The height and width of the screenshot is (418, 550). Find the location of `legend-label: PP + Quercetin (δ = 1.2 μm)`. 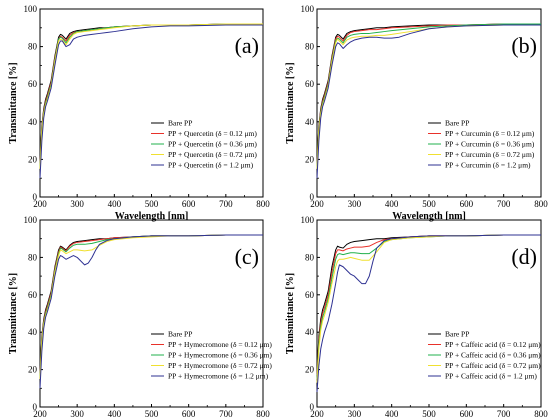

legend-label: PP + Quercetin (δ = 1.2 μm) is located at coordinates (211, 165).